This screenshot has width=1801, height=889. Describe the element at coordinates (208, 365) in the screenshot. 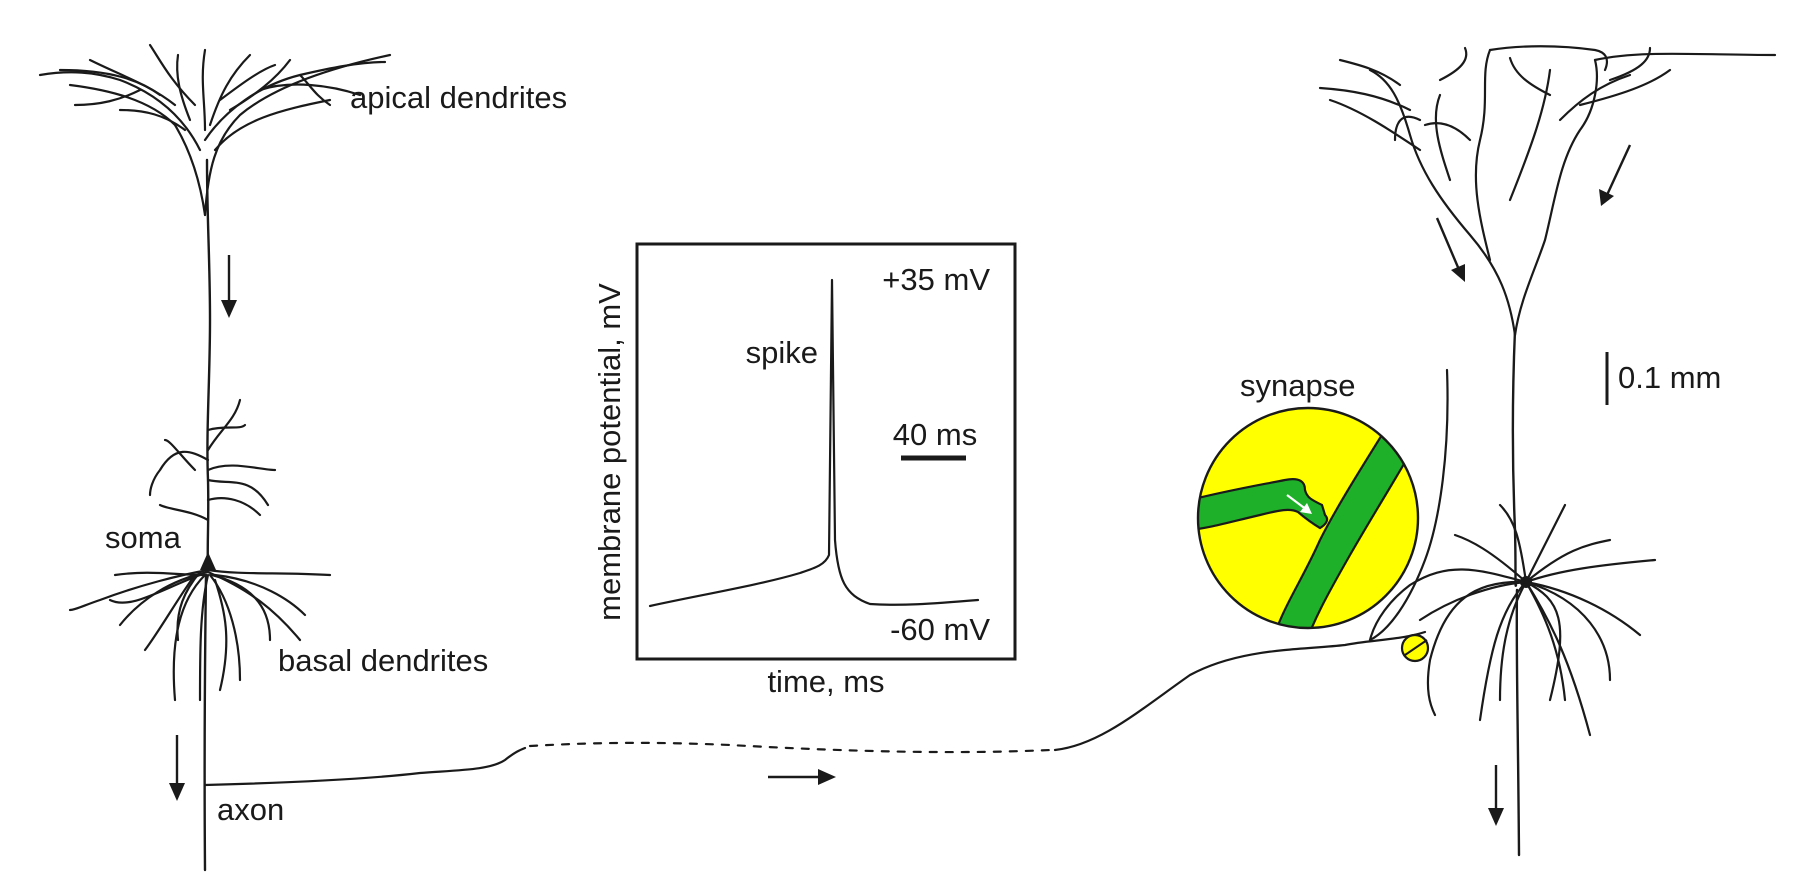

I see `left-apical-trunk` at that location.